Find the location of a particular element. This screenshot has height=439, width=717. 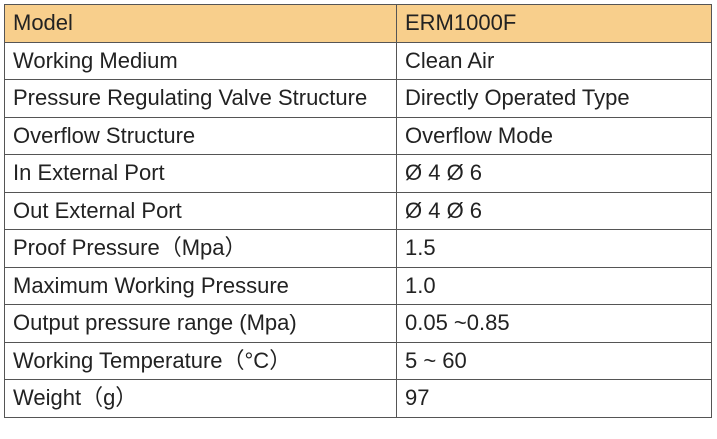

spec-value: 97 is located at coordinates (554, 398).